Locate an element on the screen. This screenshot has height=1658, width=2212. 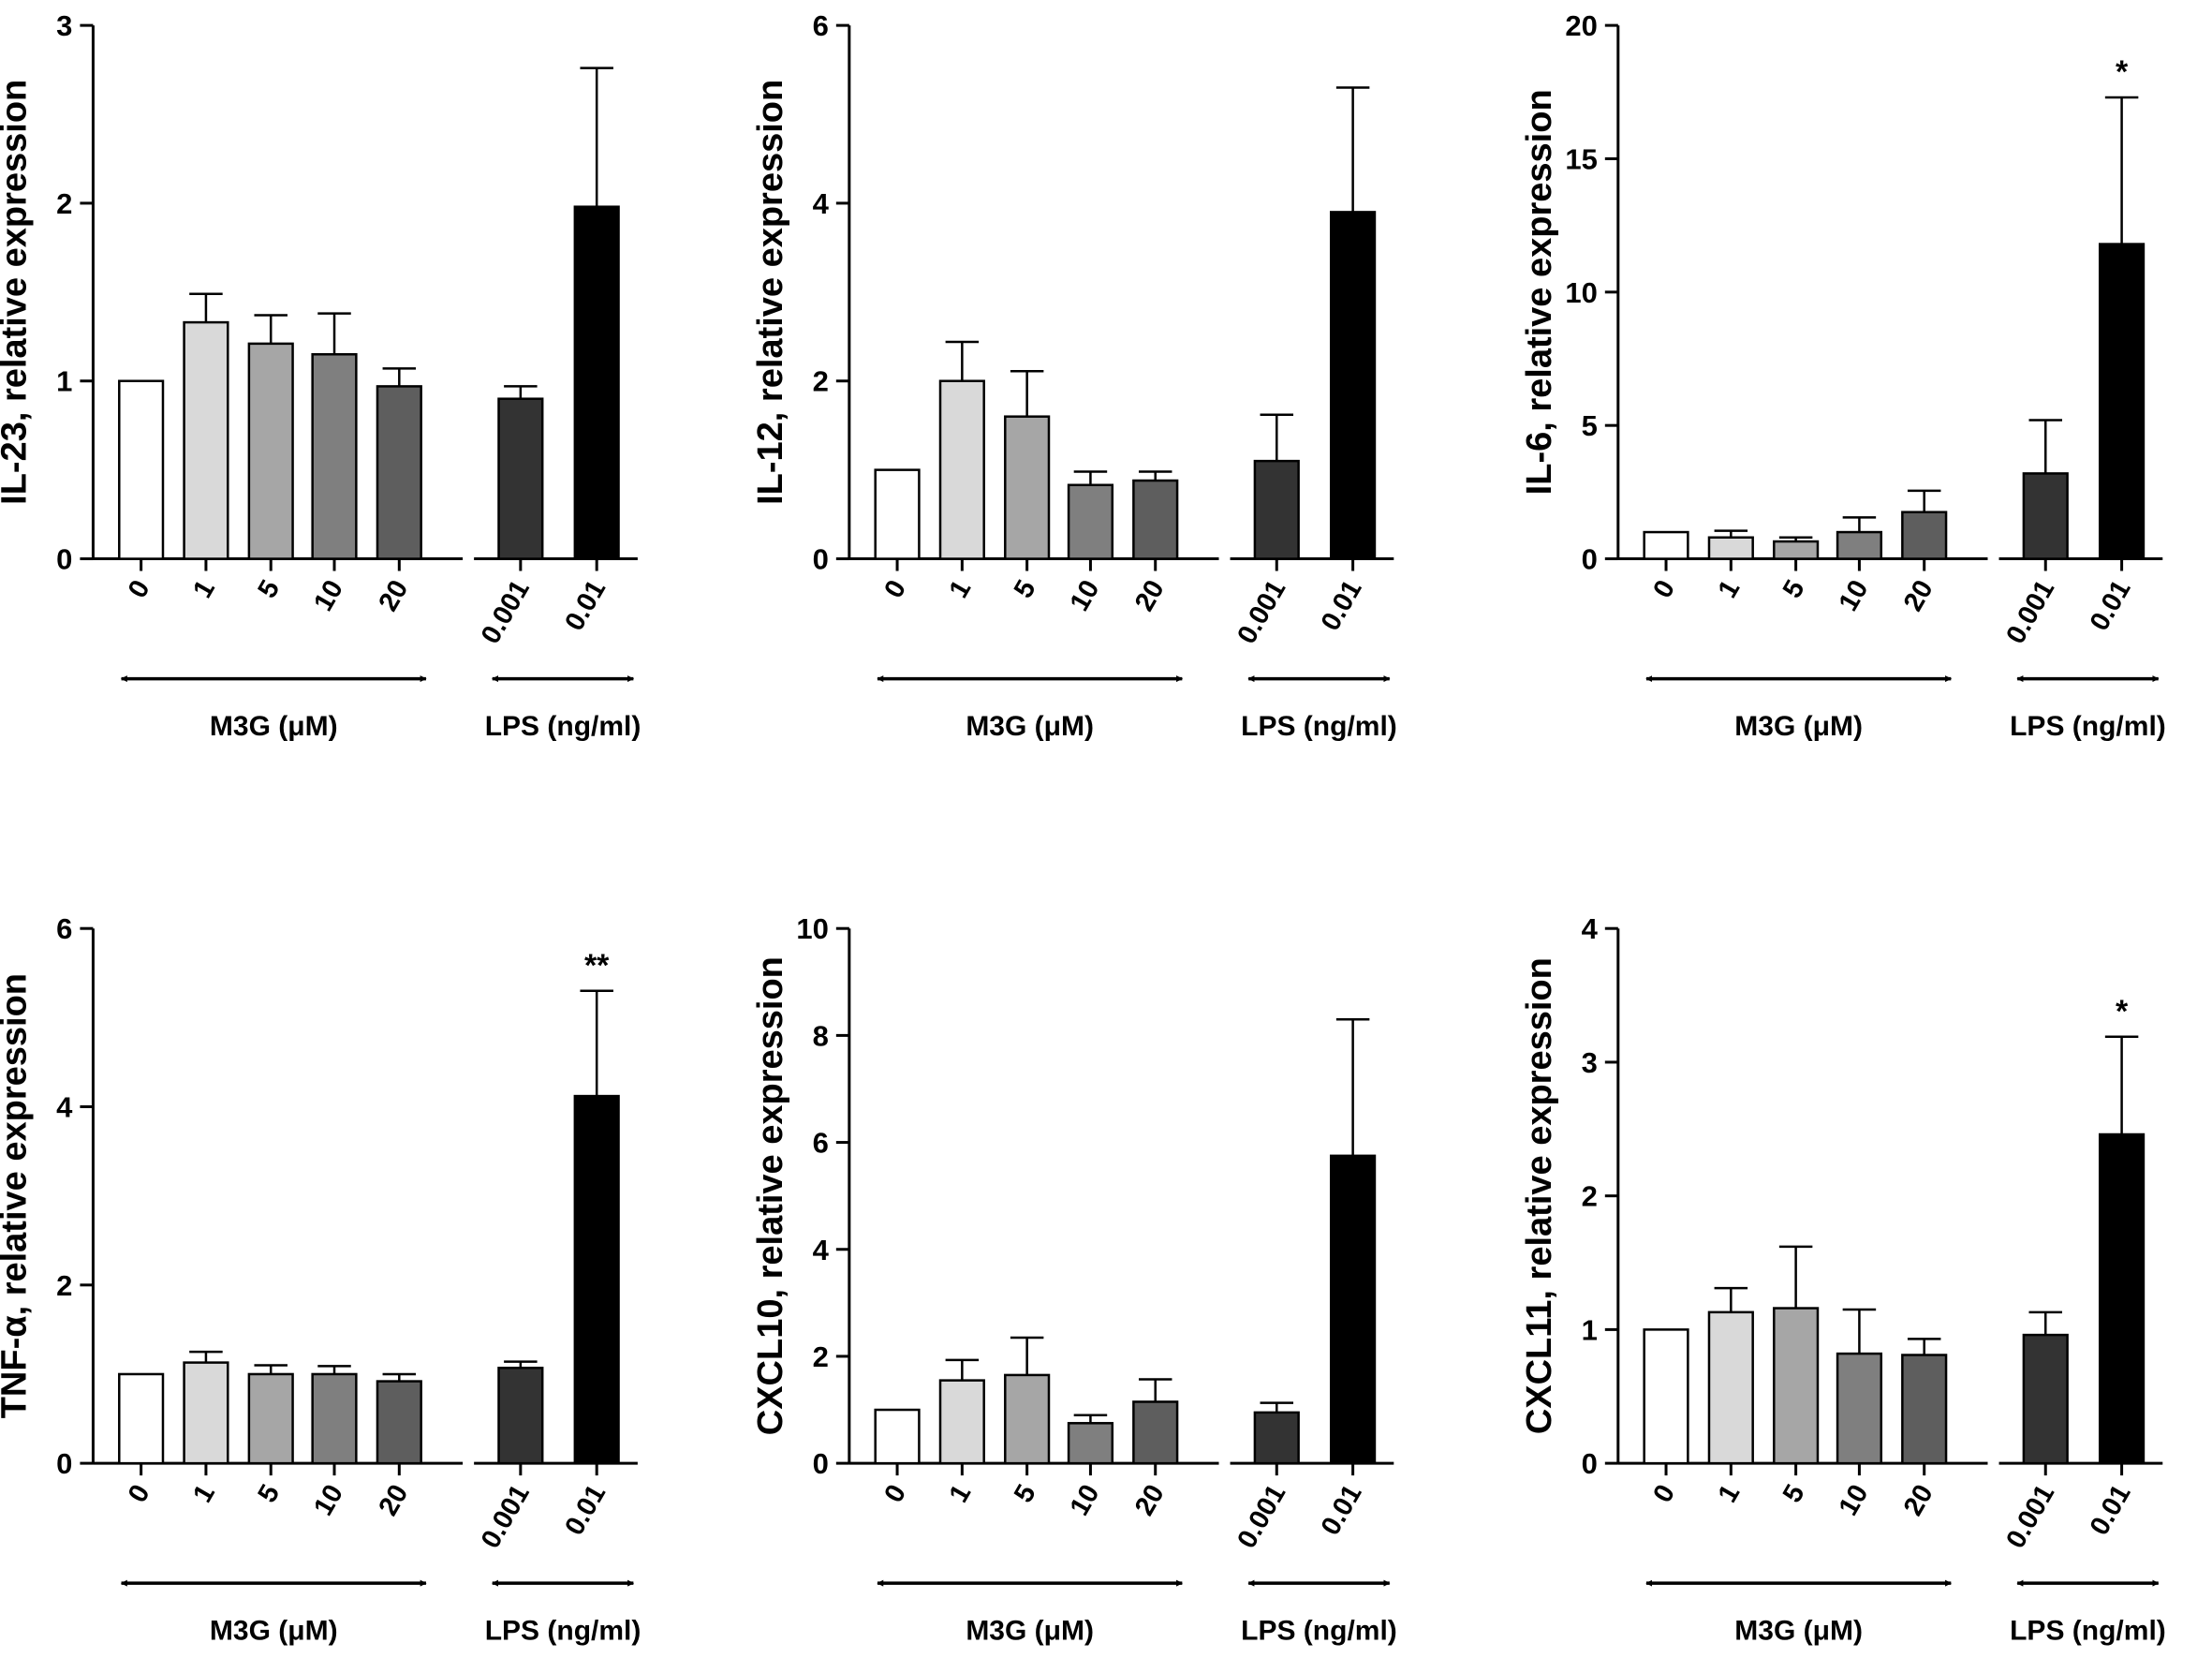
y-tick-label: 5 is located at coordinates (1590, 425).